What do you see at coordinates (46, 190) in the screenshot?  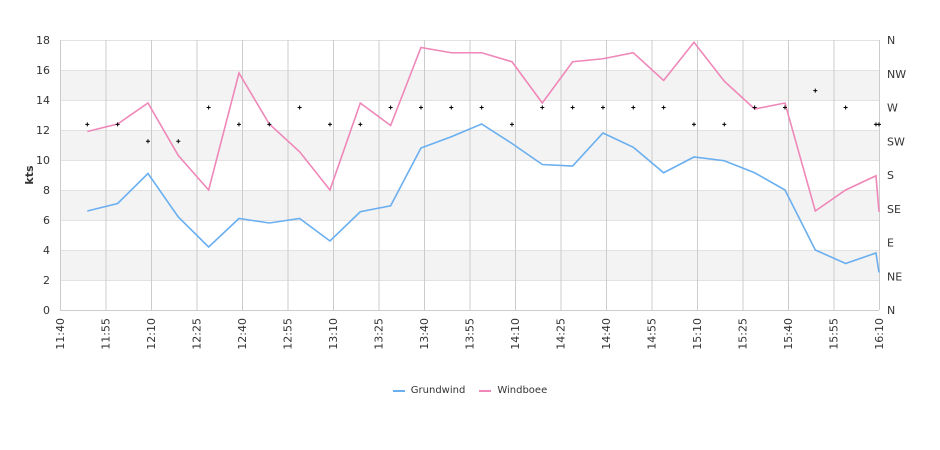 I see `y-tick-label: 8` at bounding box center [46, 190].